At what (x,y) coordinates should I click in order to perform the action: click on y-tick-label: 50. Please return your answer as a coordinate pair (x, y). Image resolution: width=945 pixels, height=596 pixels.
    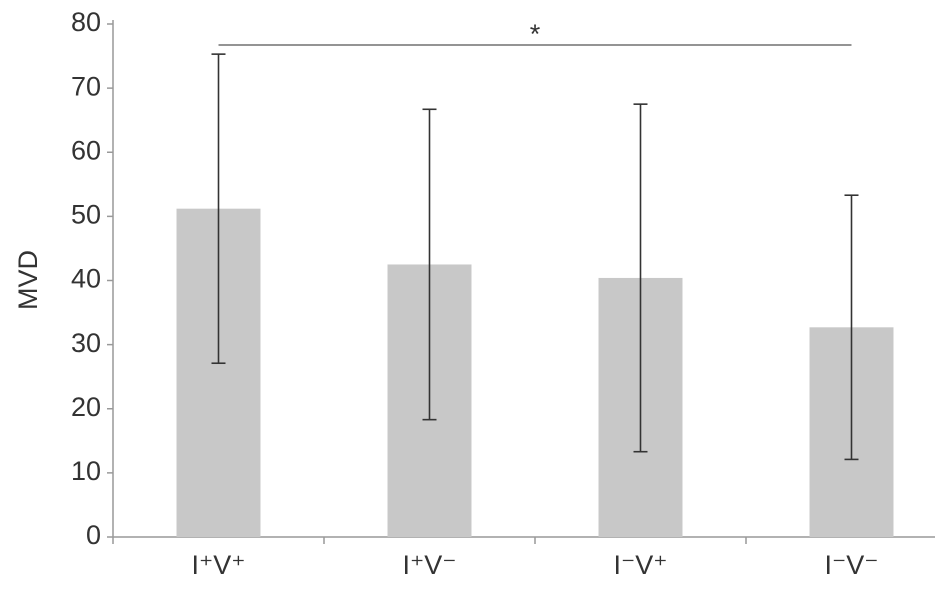
    Looking at the image, I should click on (86, 215).